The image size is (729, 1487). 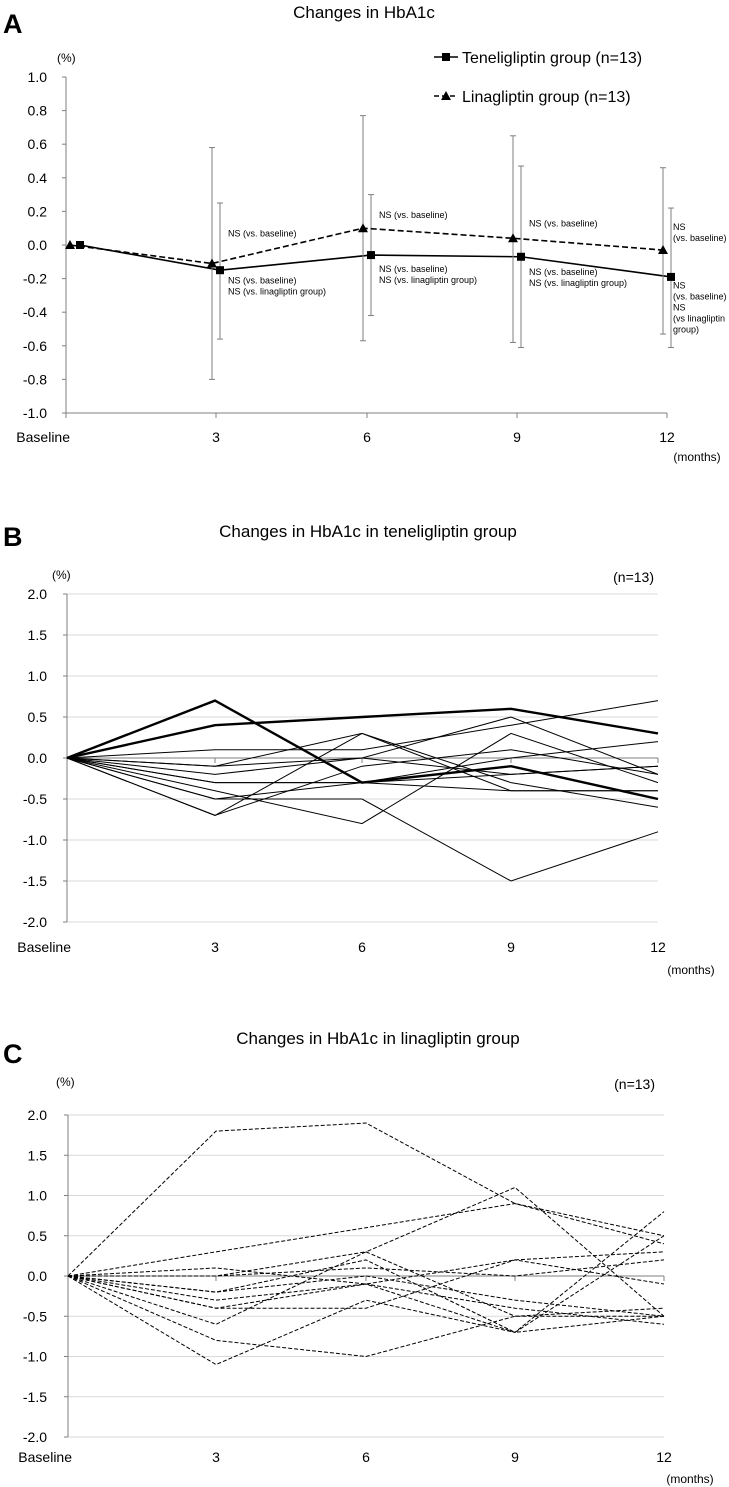 I want to click on y-tick-label: -0.5, so click(x=35, y=1316).